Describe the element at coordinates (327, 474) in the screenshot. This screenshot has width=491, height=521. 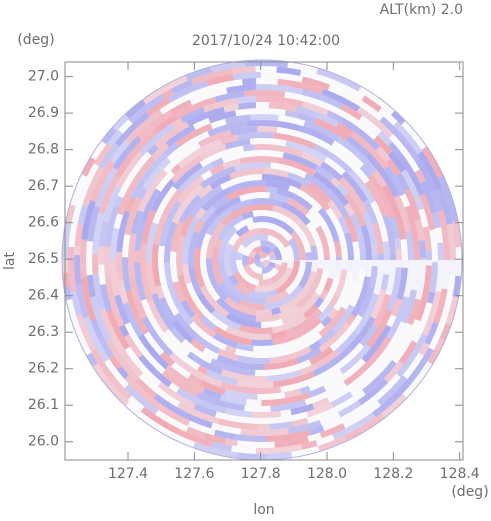
I see `x-tick-label: 128.0` at that location.